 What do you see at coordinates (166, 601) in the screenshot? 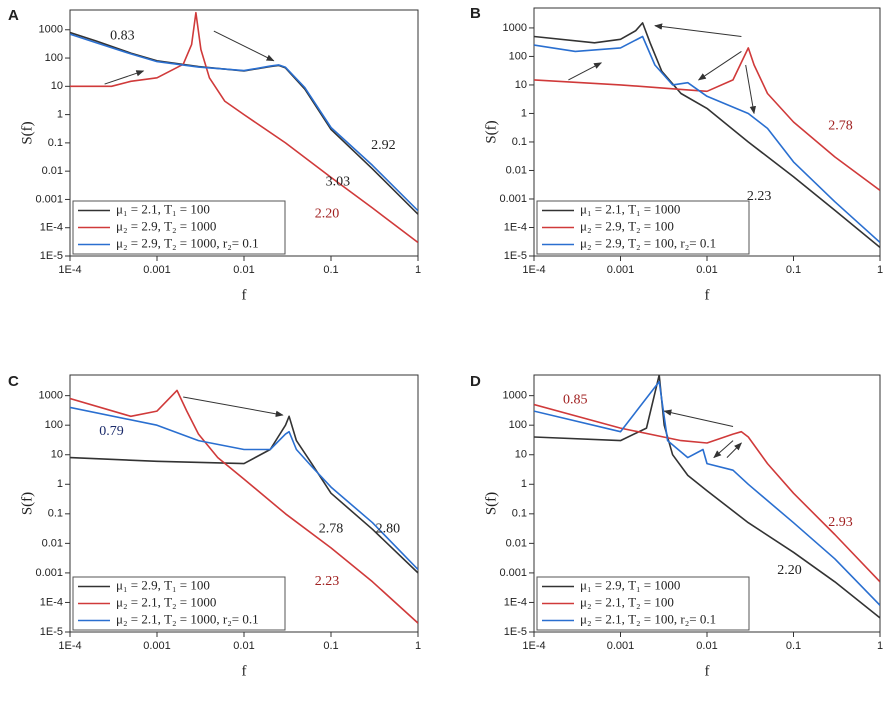
I see `legend-label: μ₂ = 2.1, T₂ = 1000` at bounding box center [166, 601].